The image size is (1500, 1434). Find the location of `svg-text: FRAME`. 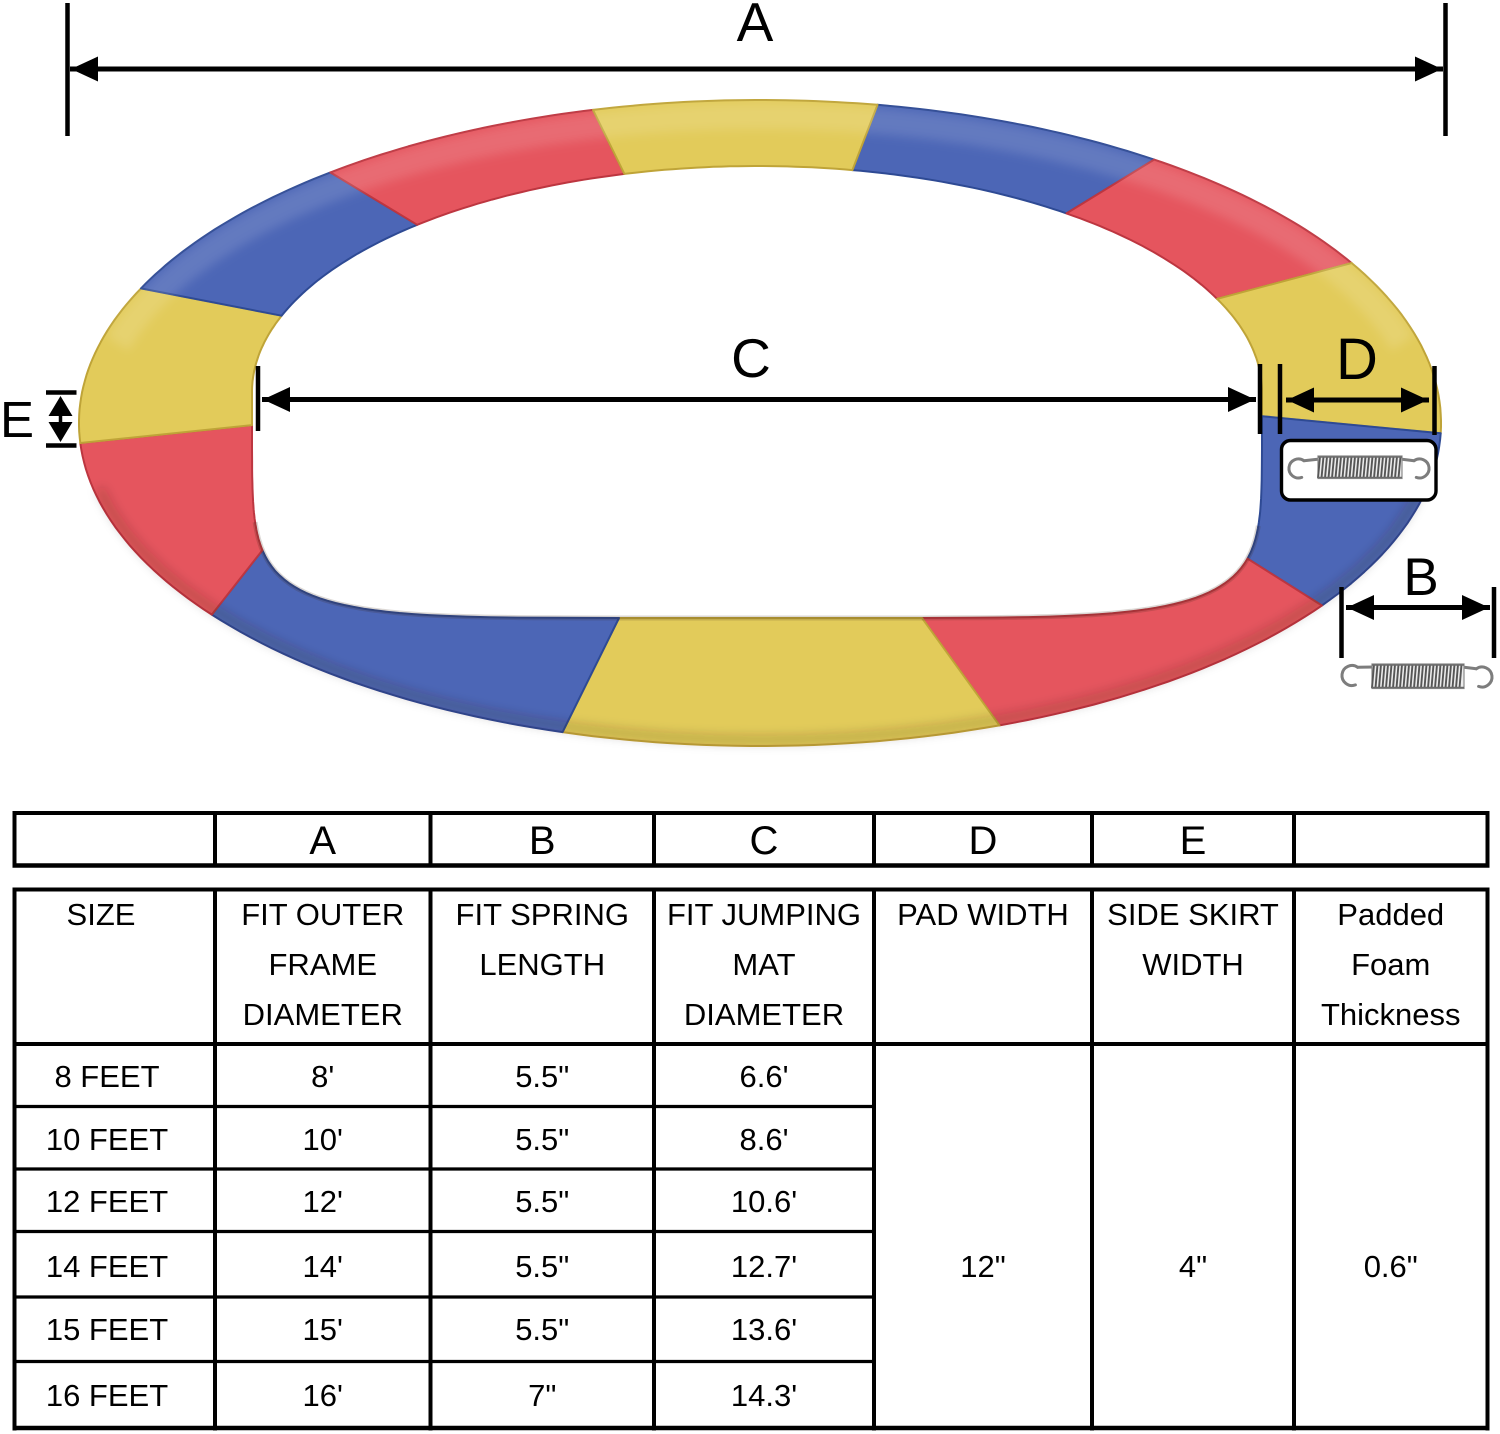

svg-text: FRAME is located at coordinates (323, 964).